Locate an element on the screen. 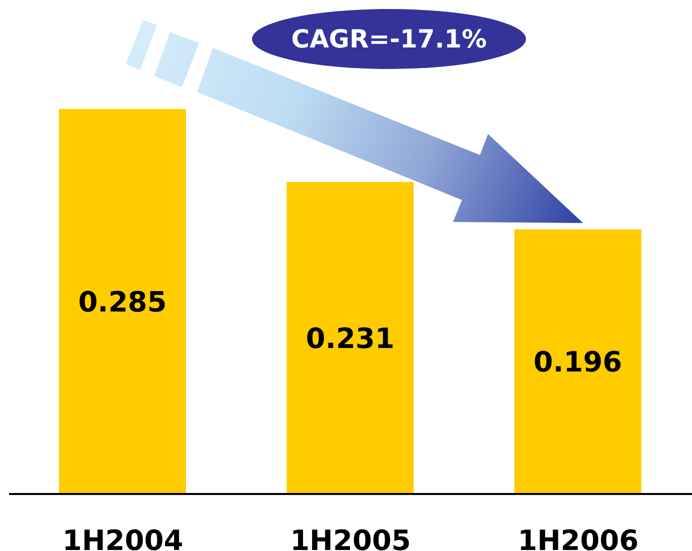  x-tick-label: 1H2005 is located at coordinates (350, 537).